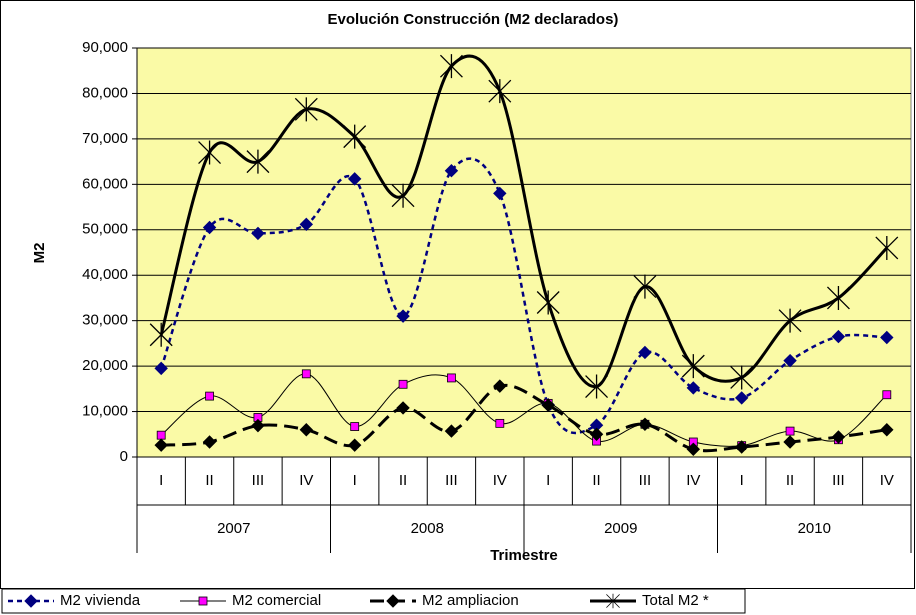  I want to click on x-axis-title: Trimestre, so click(524, 555).